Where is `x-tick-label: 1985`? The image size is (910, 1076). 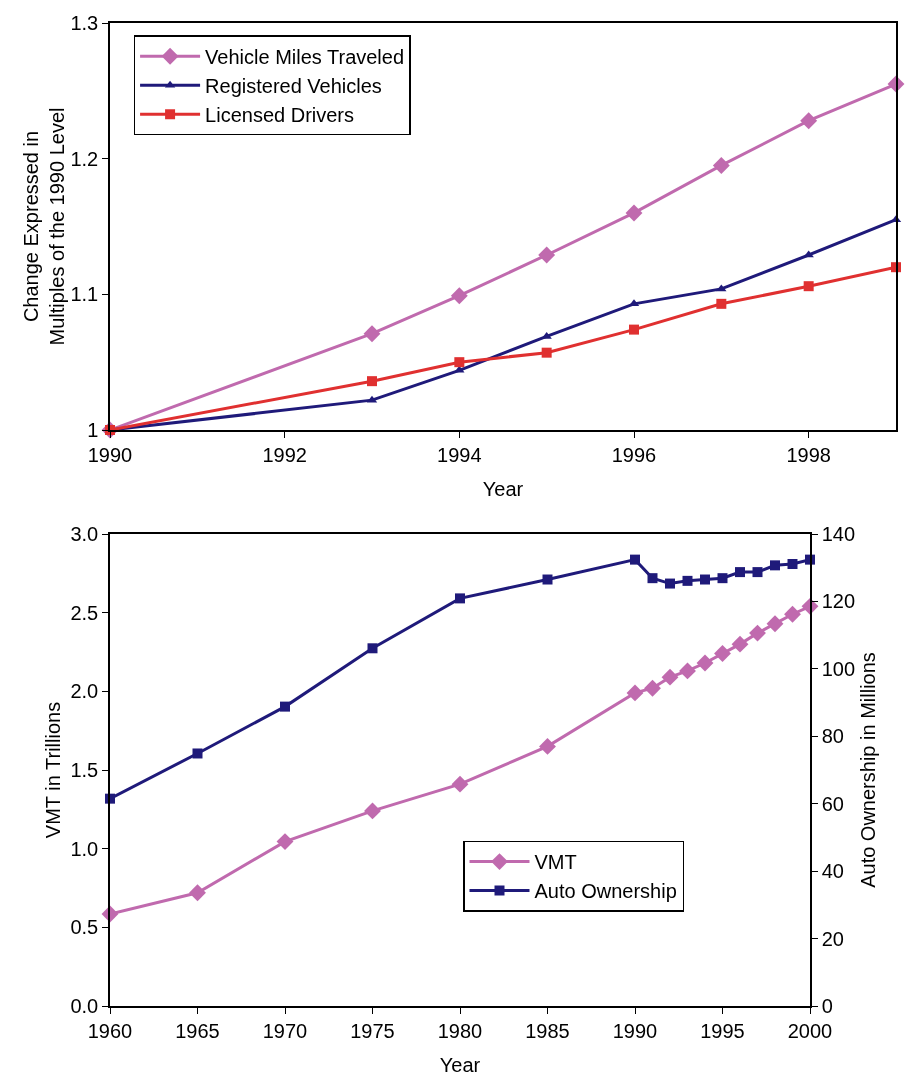 x-tick-label: 1985 is located at coordinates (547, 1030).